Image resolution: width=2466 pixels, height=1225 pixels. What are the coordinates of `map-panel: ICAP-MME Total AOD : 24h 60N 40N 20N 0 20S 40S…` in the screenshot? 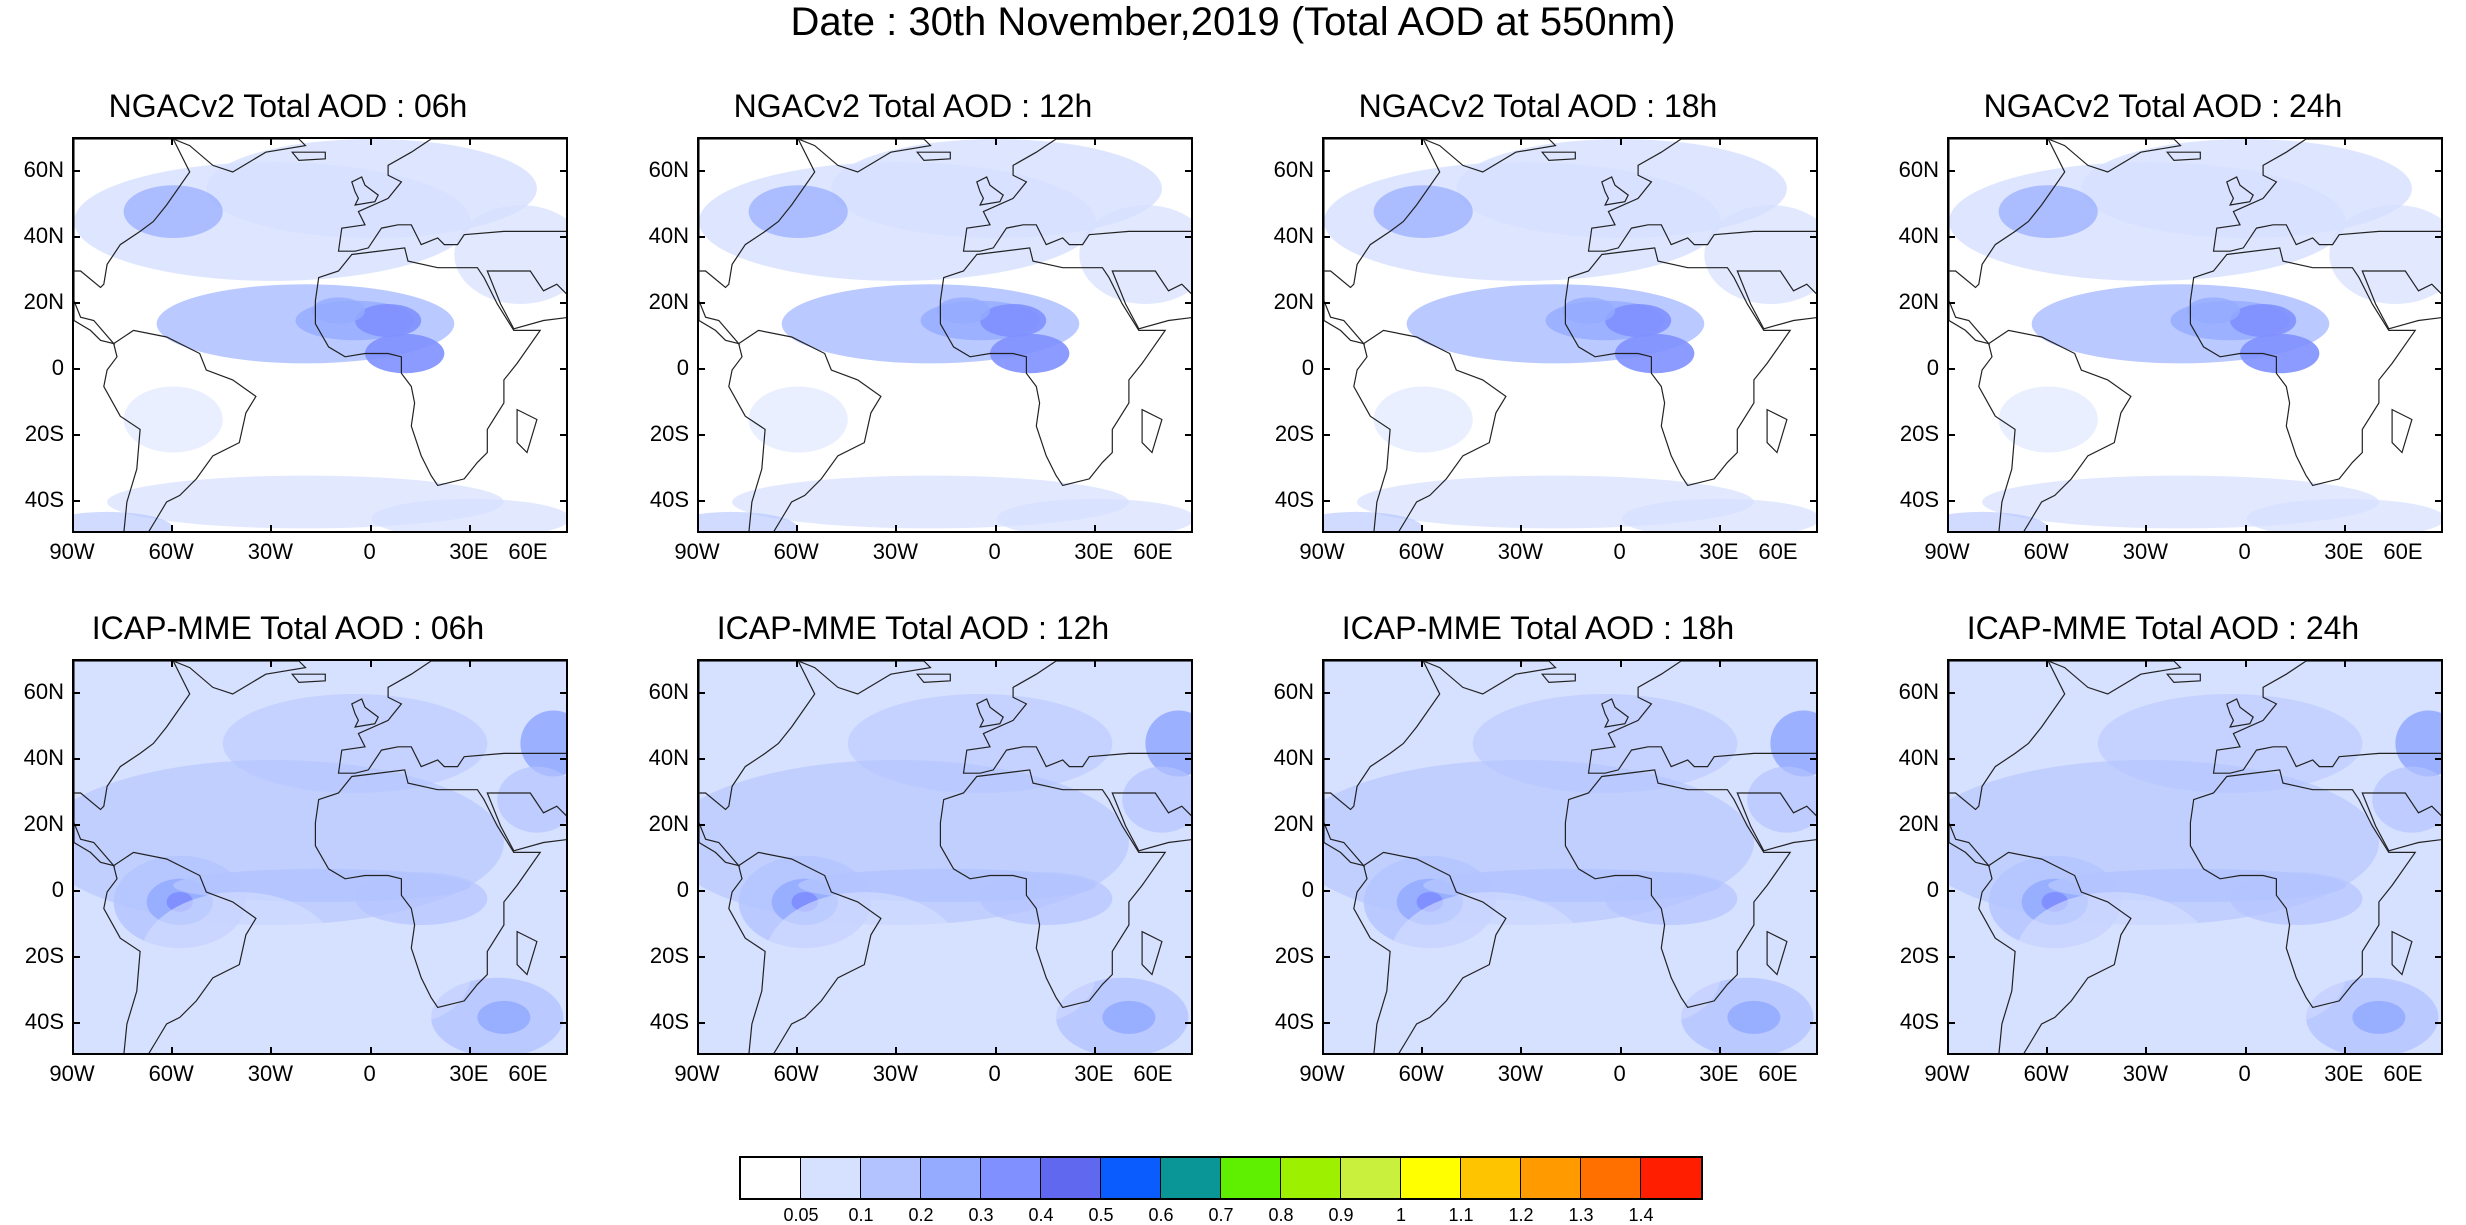 It's located at (2163, 847).